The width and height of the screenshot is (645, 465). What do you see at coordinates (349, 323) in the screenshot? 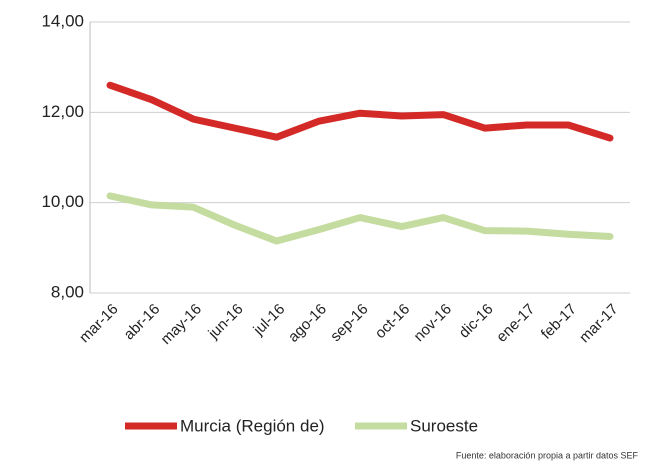
I see `x-tick-label: sep-16` at bounding box center [349, 323].